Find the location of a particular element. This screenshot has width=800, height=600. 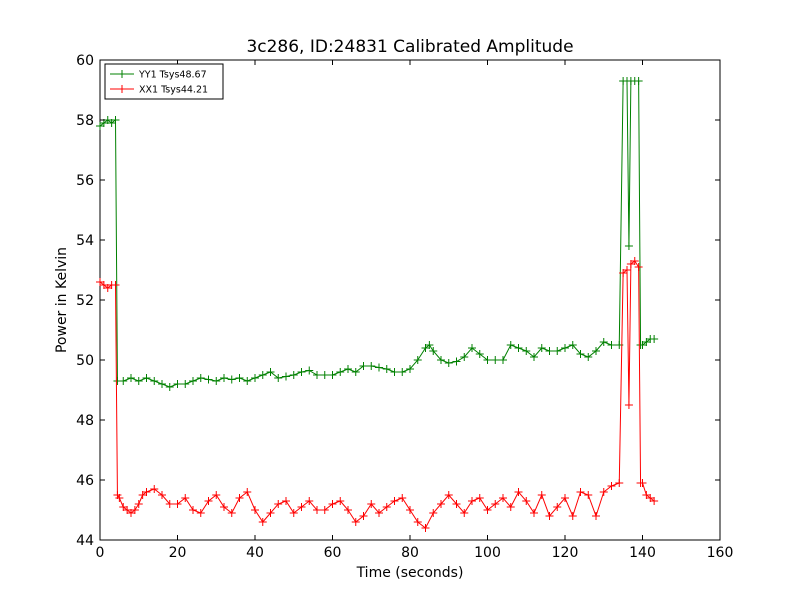

chart-title: 3c286, ID:24831 Calibrated Amplitude is located at coordinates (409, 47).